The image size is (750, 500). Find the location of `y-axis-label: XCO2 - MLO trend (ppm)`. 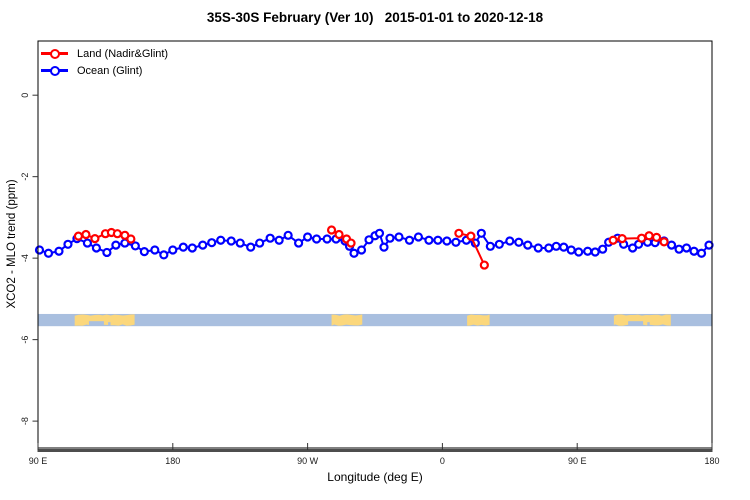

y-axis-label: XCO2 - MLO trend (ppm) is located at coordinates (12, 244).